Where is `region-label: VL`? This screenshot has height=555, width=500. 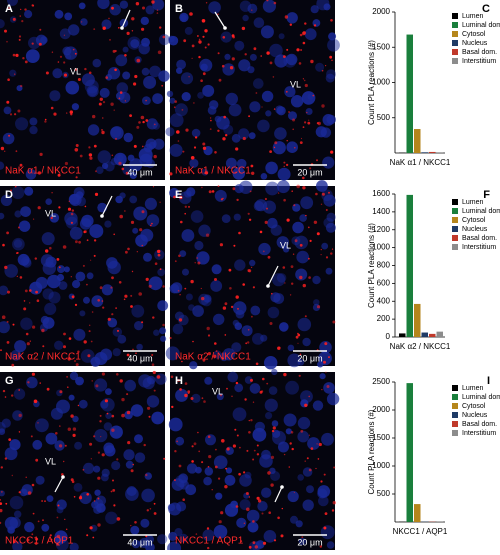
region-label: VL is located at coordinates (295, 84).